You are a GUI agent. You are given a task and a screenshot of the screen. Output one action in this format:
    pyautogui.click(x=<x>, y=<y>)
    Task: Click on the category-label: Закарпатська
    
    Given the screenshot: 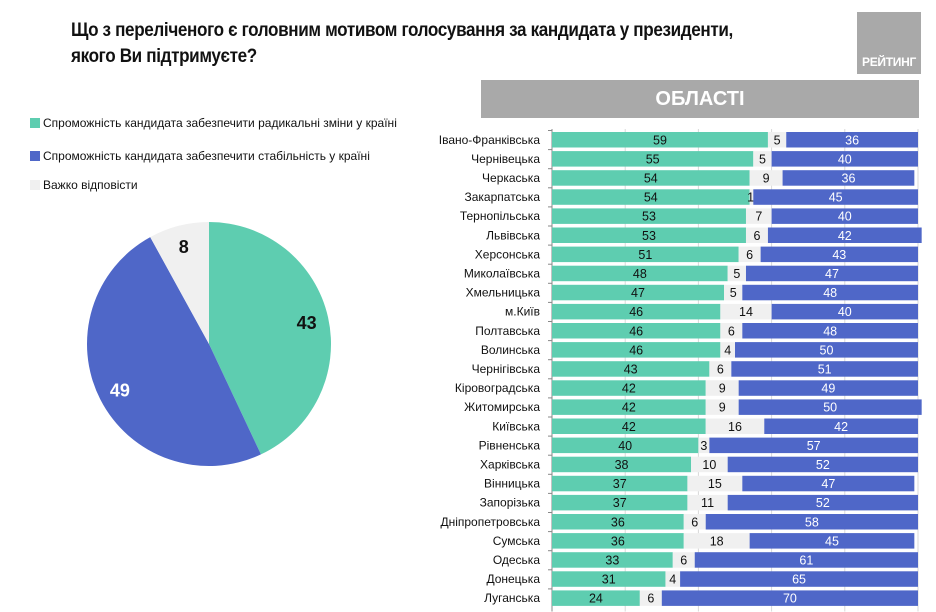 What is the action you would take?
    pyautogui.click(x=503, y=197)
    